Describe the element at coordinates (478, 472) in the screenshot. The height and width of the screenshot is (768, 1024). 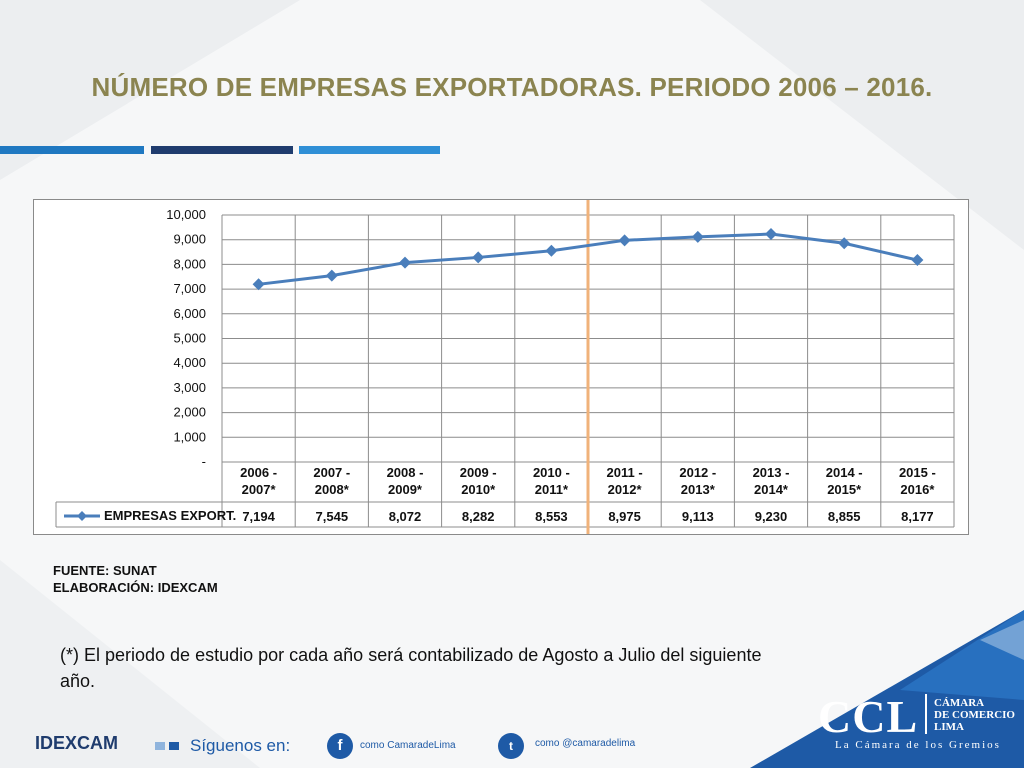
I see `x-tick-label: 2009 -` at that location.